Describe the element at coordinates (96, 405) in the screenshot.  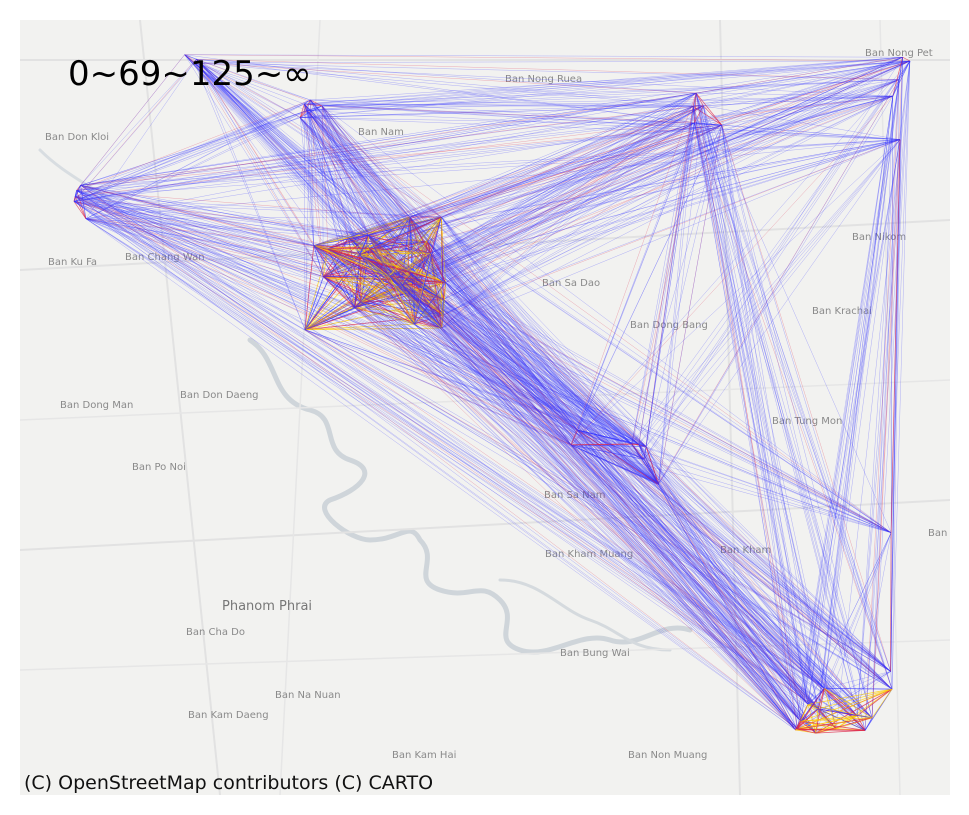
I see `place-label: Ban Dong Man` at that location.